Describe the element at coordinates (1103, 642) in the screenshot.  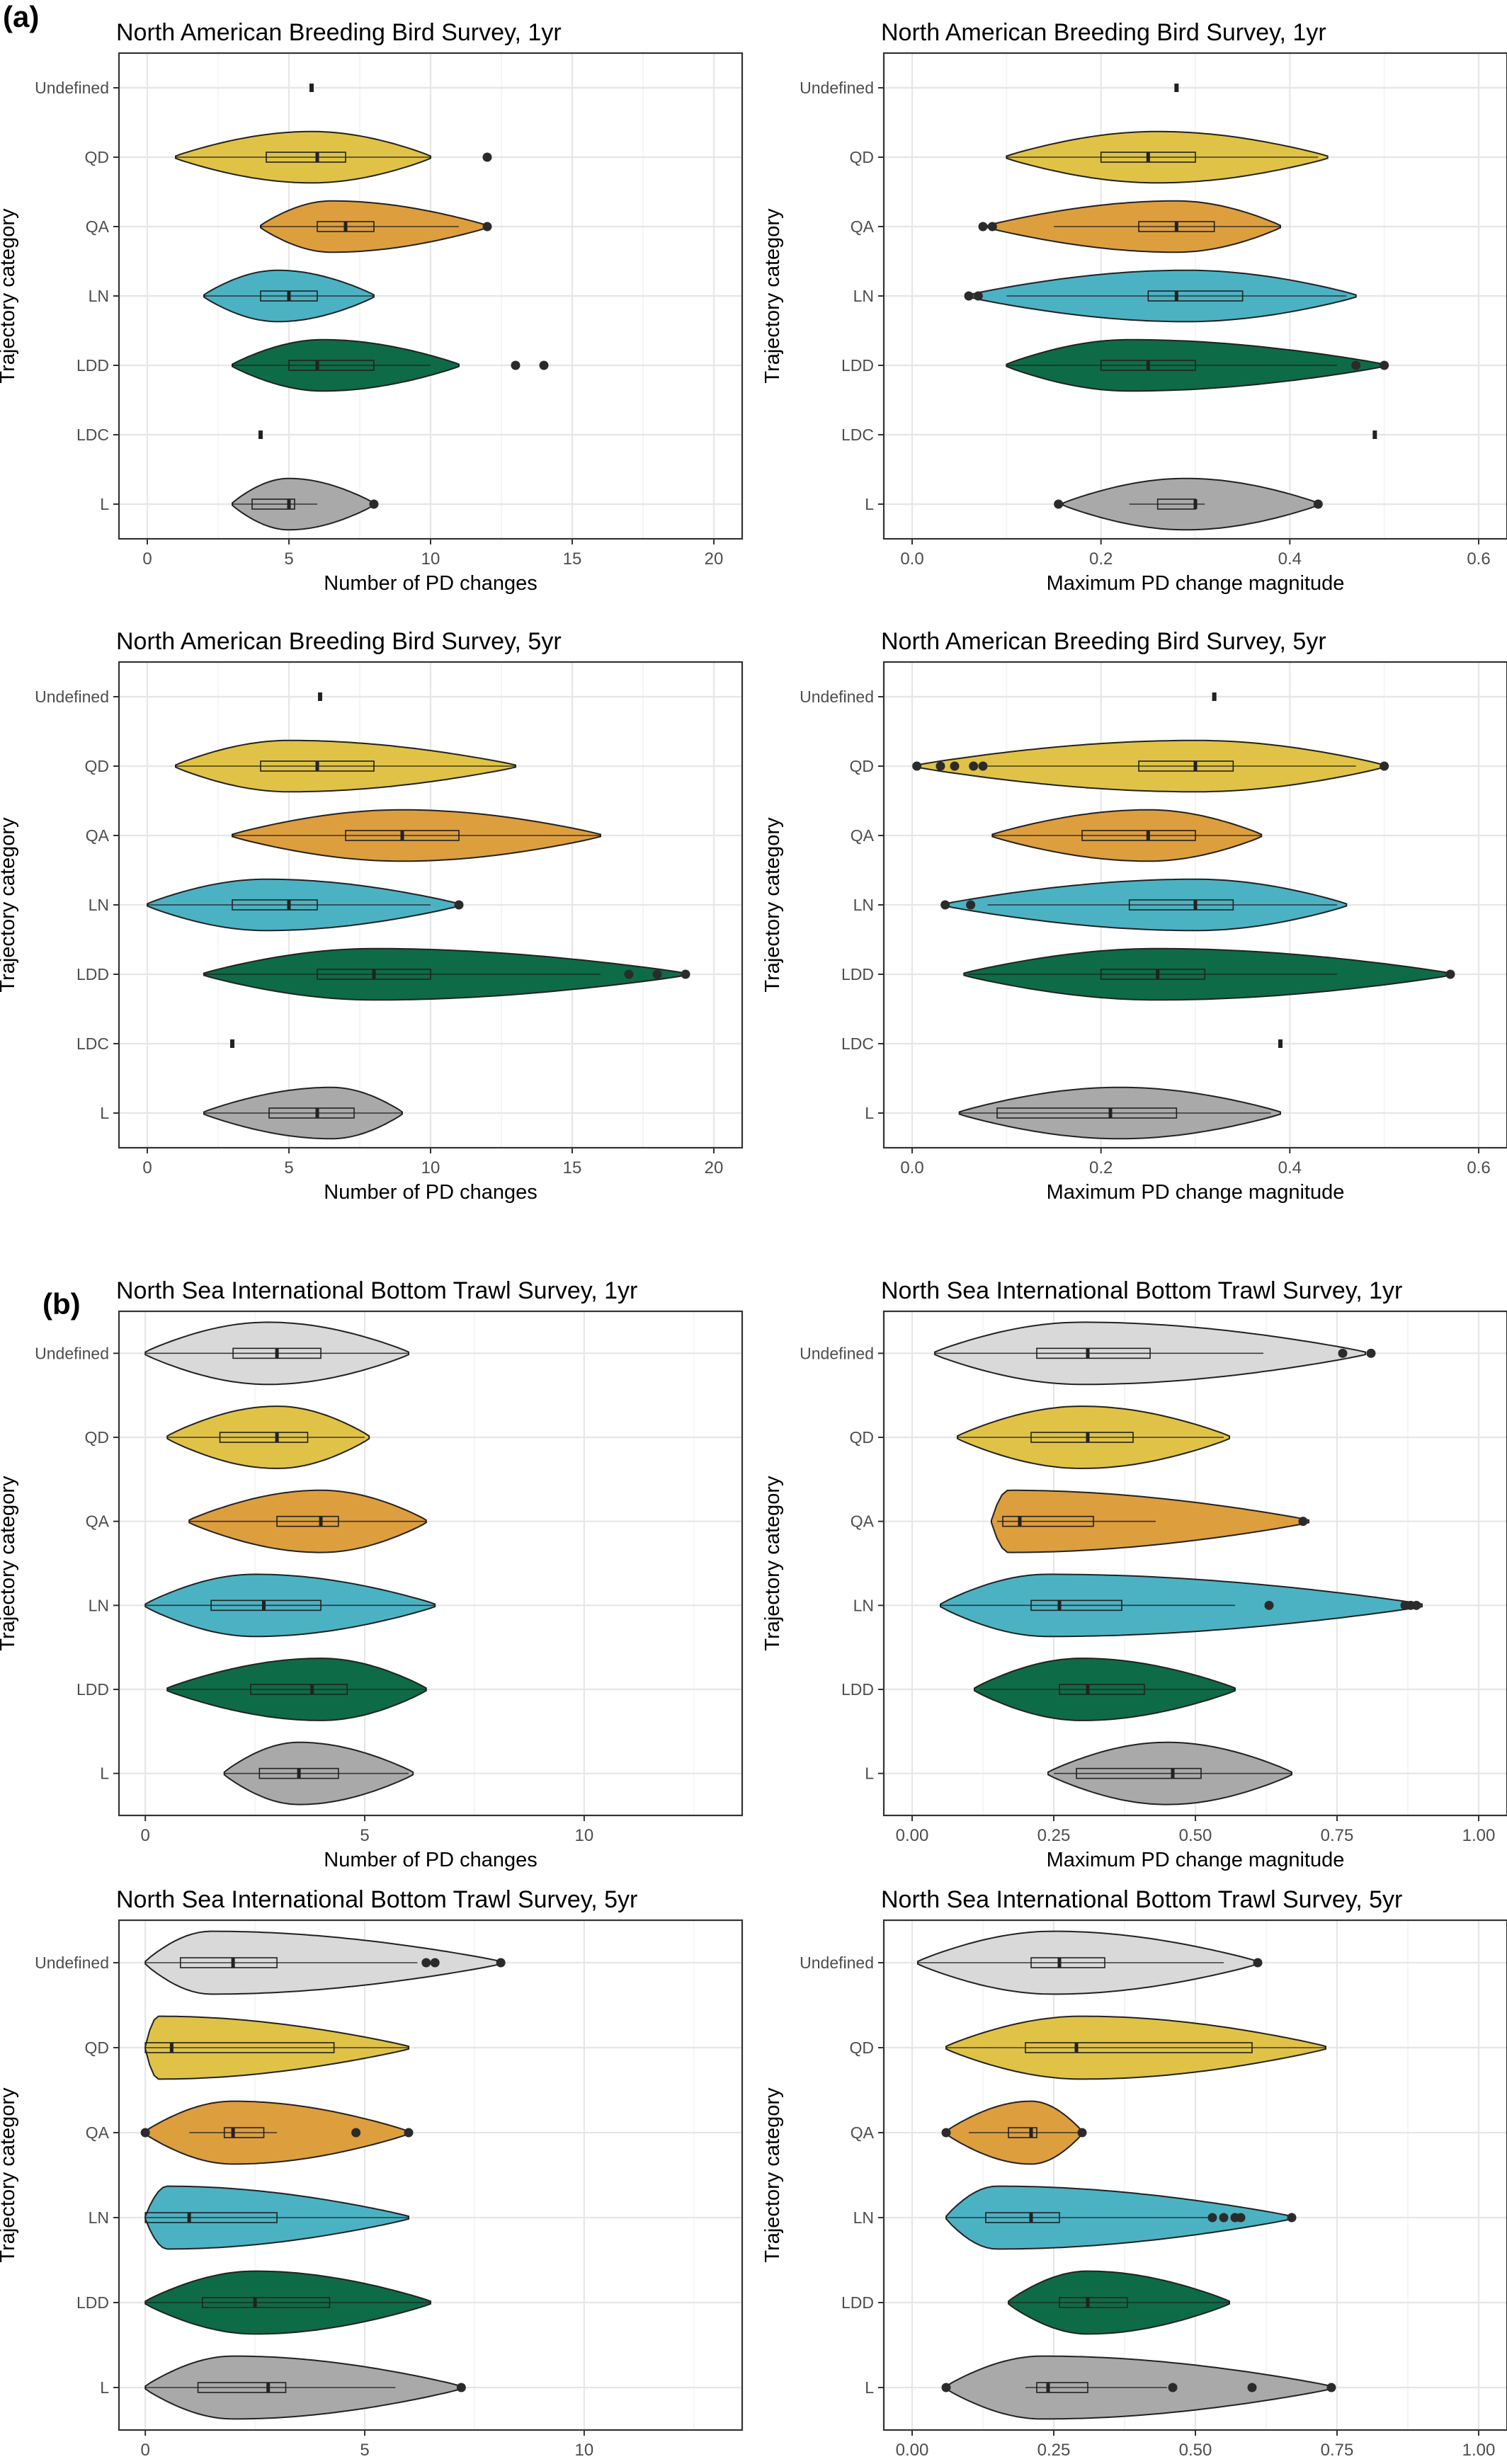
I see `chart-title: North American Breeding Bird Survey, 5yr` at that location.